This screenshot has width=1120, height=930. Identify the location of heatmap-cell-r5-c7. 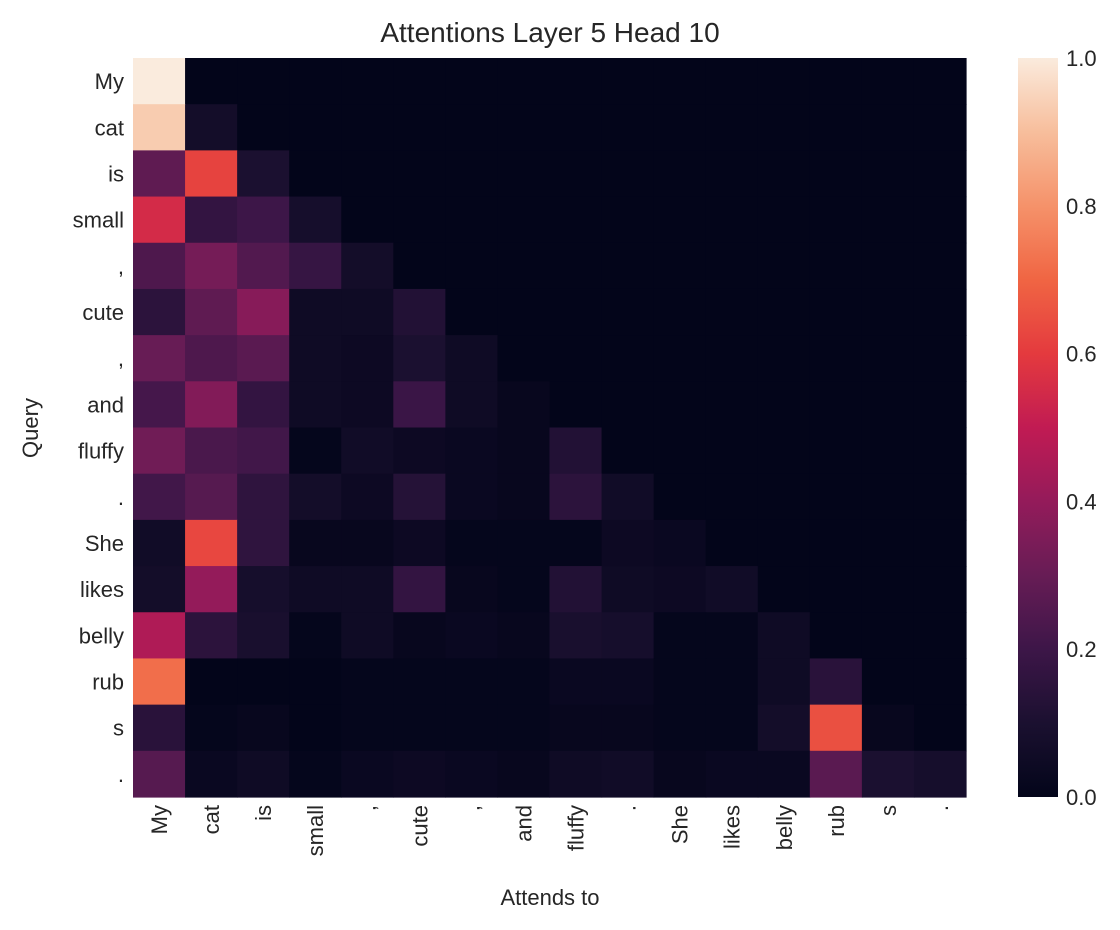
(524, 312).